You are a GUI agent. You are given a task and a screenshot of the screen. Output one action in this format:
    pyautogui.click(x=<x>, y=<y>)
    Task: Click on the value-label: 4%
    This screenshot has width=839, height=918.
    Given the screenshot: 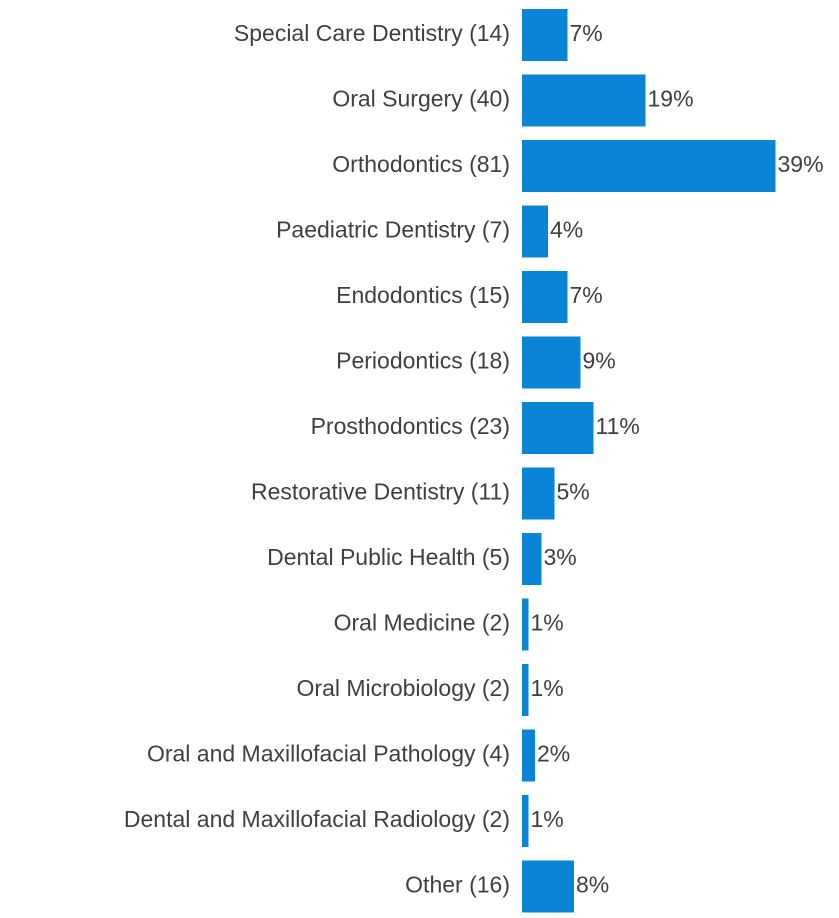 What is the action you would take?
    pyautogui.click(x=566, y=230)
    